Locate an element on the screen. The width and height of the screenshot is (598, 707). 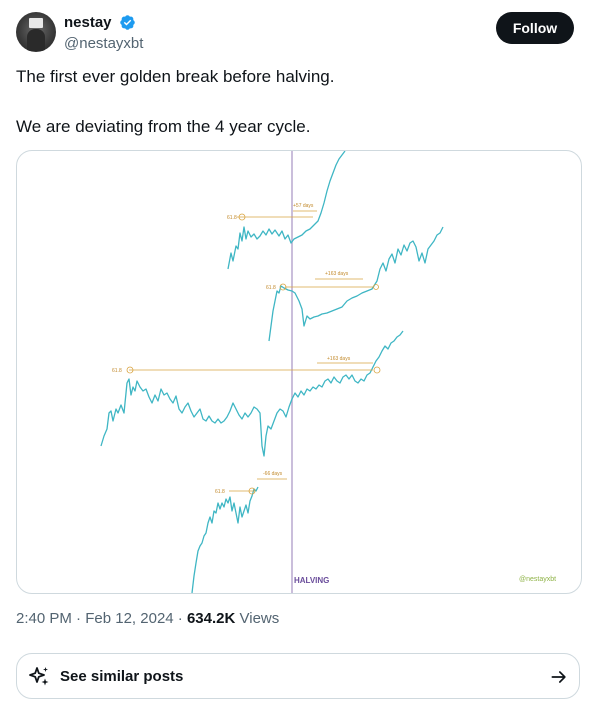
cycle-label-4: -66 days is located at coordinates (273, 474).